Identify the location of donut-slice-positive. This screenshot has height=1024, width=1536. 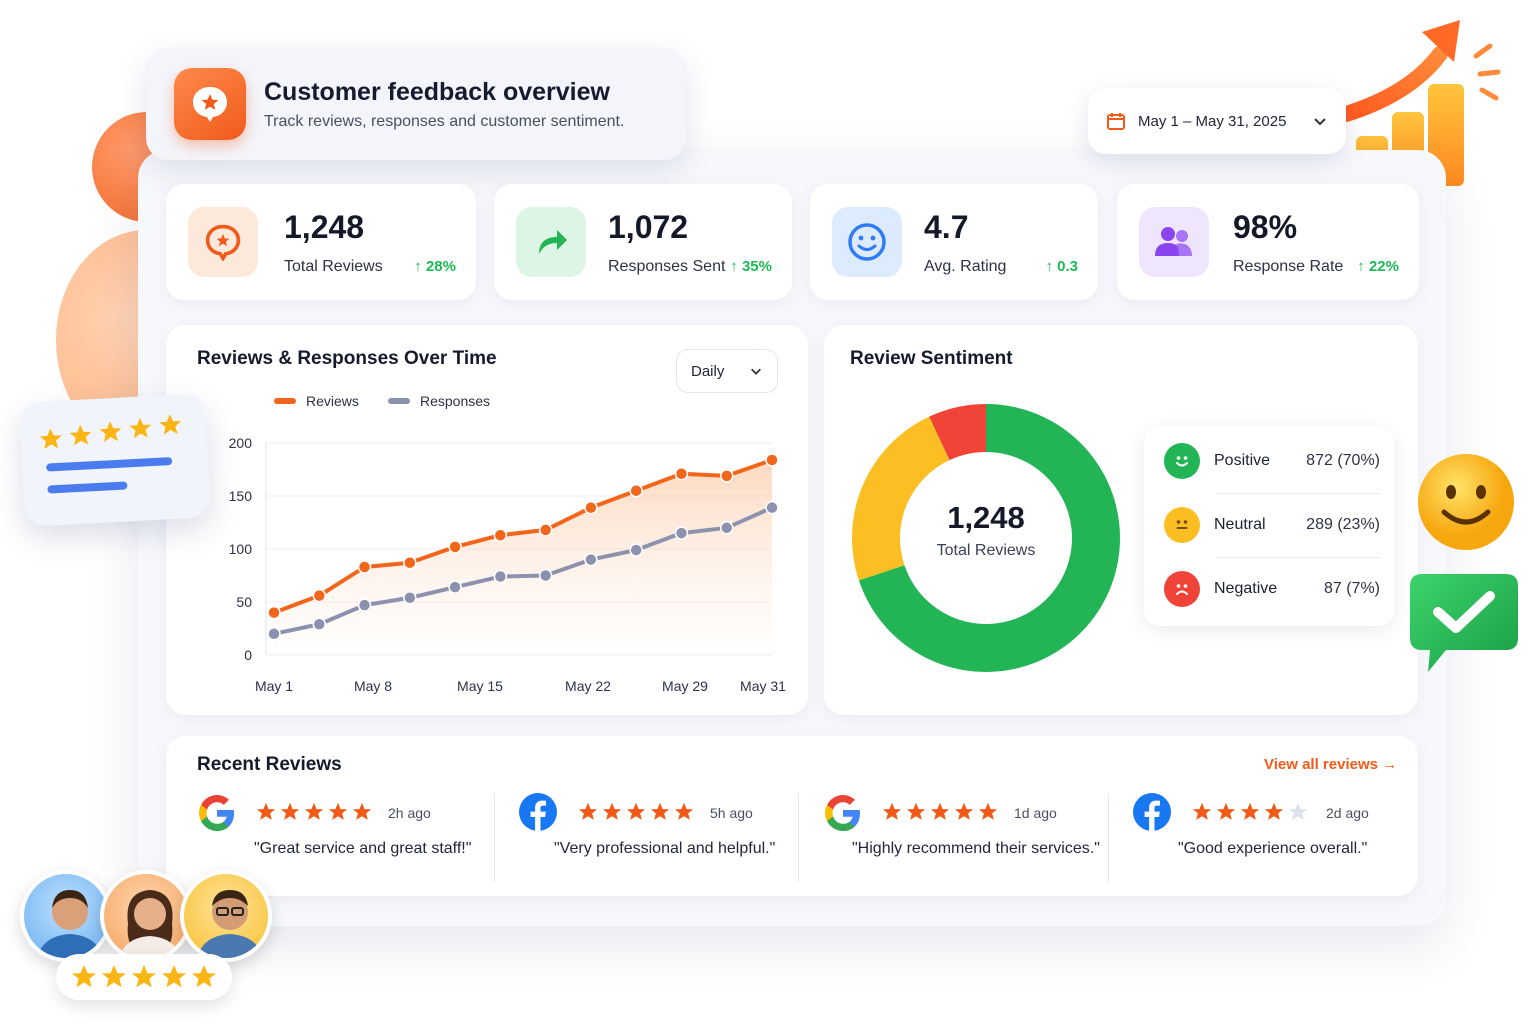
(989, 538).